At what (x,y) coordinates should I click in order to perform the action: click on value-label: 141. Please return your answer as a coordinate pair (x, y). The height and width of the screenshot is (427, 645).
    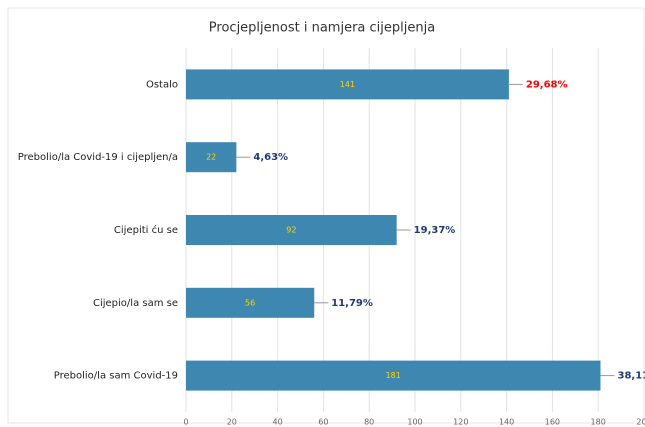
    Looking at the image, I should click on (347, 84).